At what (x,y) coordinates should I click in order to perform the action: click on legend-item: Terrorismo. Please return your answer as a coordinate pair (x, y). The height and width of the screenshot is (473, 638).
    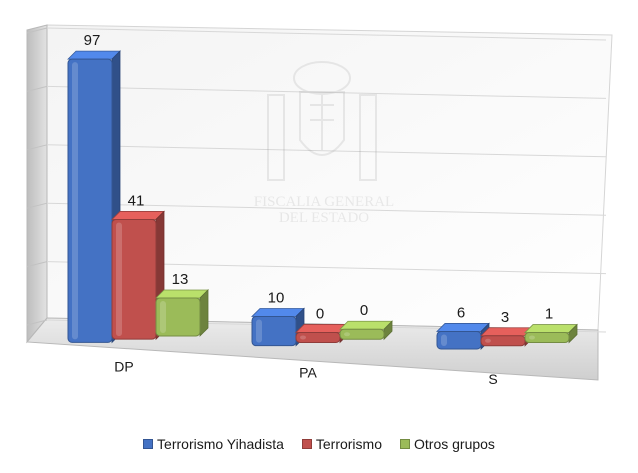
    Looking at the image, I should click on (341, 444).